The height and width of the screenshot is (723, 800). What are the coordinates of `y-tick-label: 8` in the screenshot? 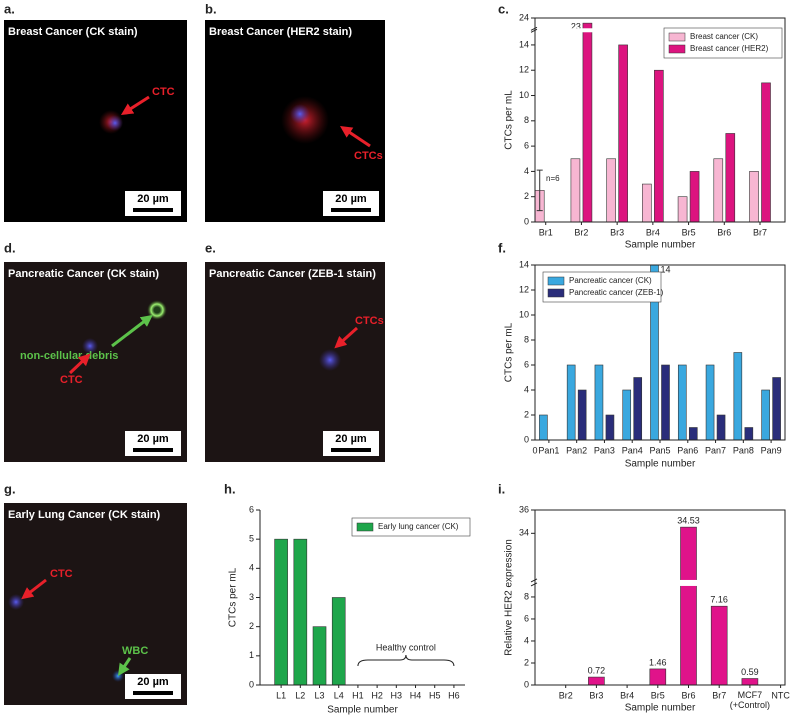 It's located at (526, 339).